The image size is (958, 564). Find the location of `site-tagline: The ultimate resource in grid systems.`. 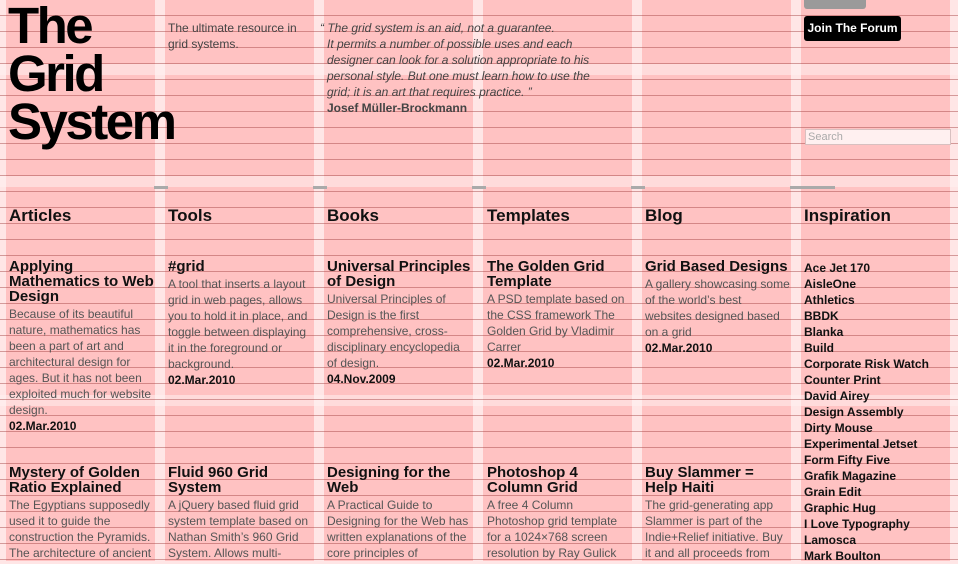

site-tagline: The ultimate resource in grid systems. is located at coordinates (232, 36).